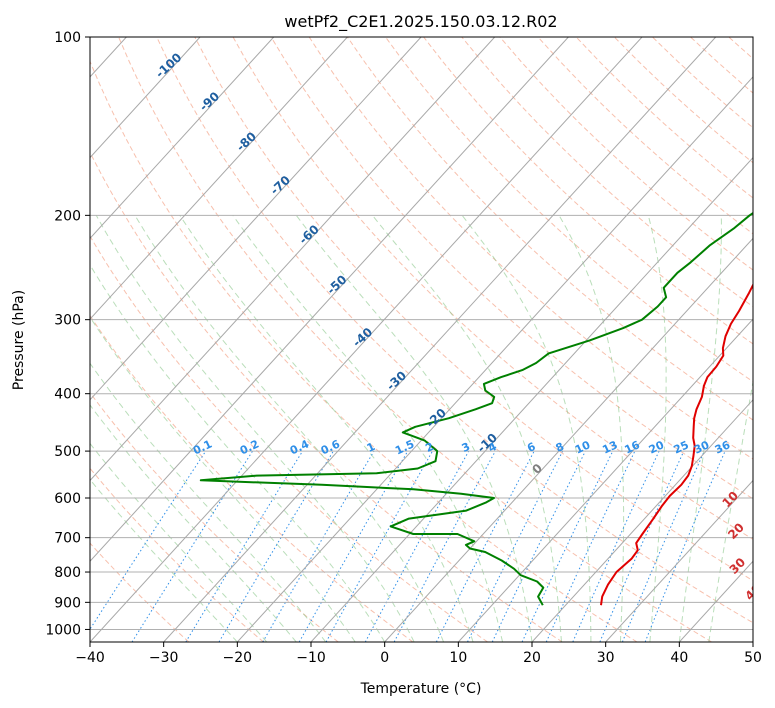  I want to click on isotherm-label: -70, so click(280, 185).